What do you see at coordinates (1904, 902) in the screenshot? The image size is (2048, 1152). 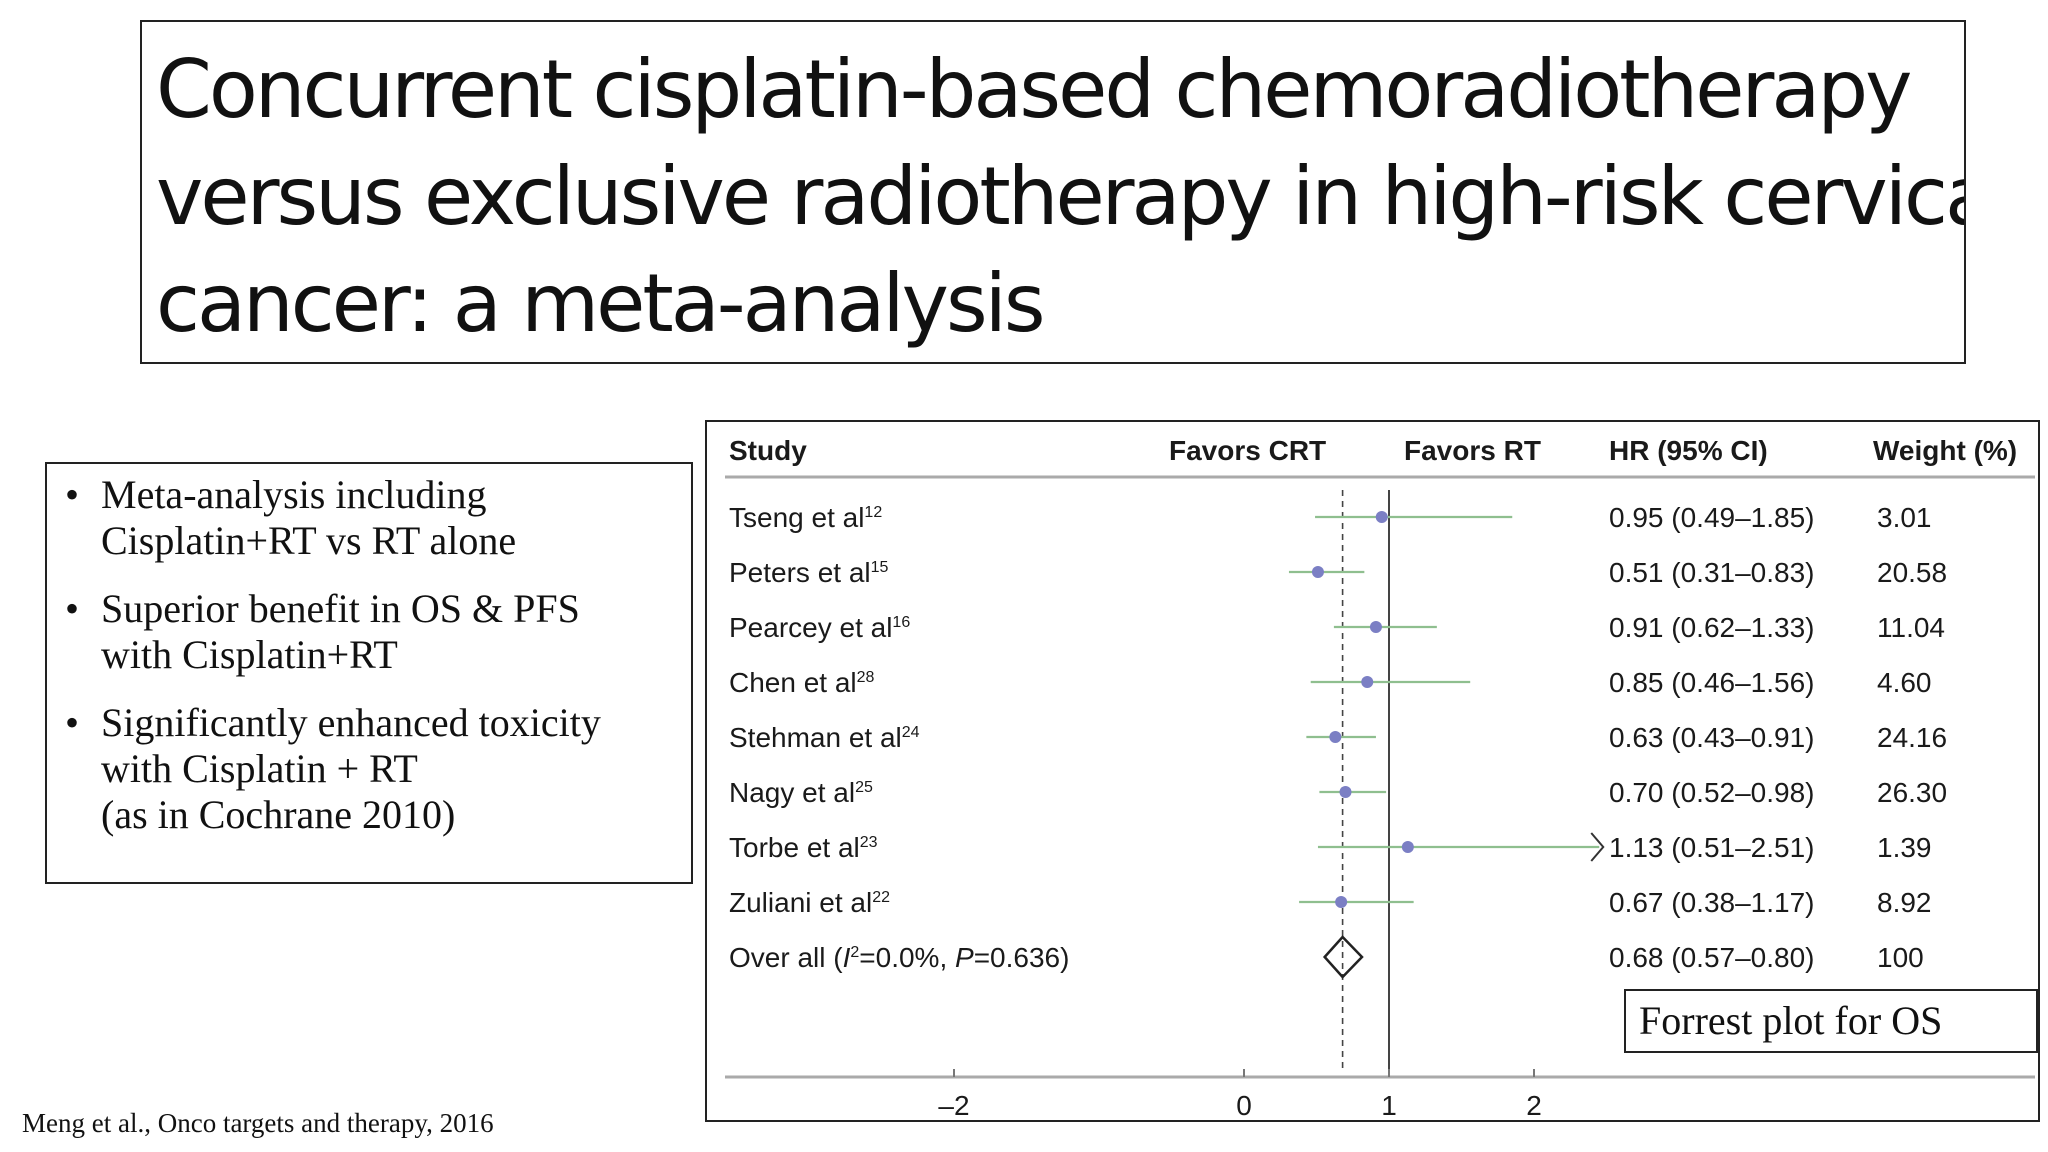 I see `weight-value: 8.92` at bounding box center [1904, 902].